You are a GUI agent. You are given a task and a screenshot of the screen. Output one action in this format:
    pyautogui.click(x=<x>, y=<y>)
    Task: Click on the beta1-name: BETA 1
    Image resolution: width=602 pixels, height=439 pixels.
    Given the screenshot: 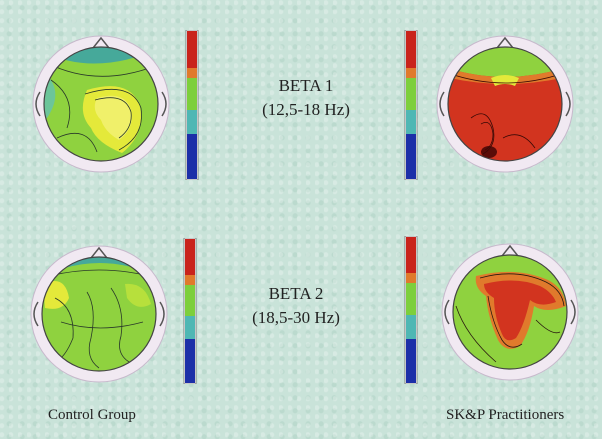 What is the action you would take?
    pyautogui.click(x=306, y=85)
    